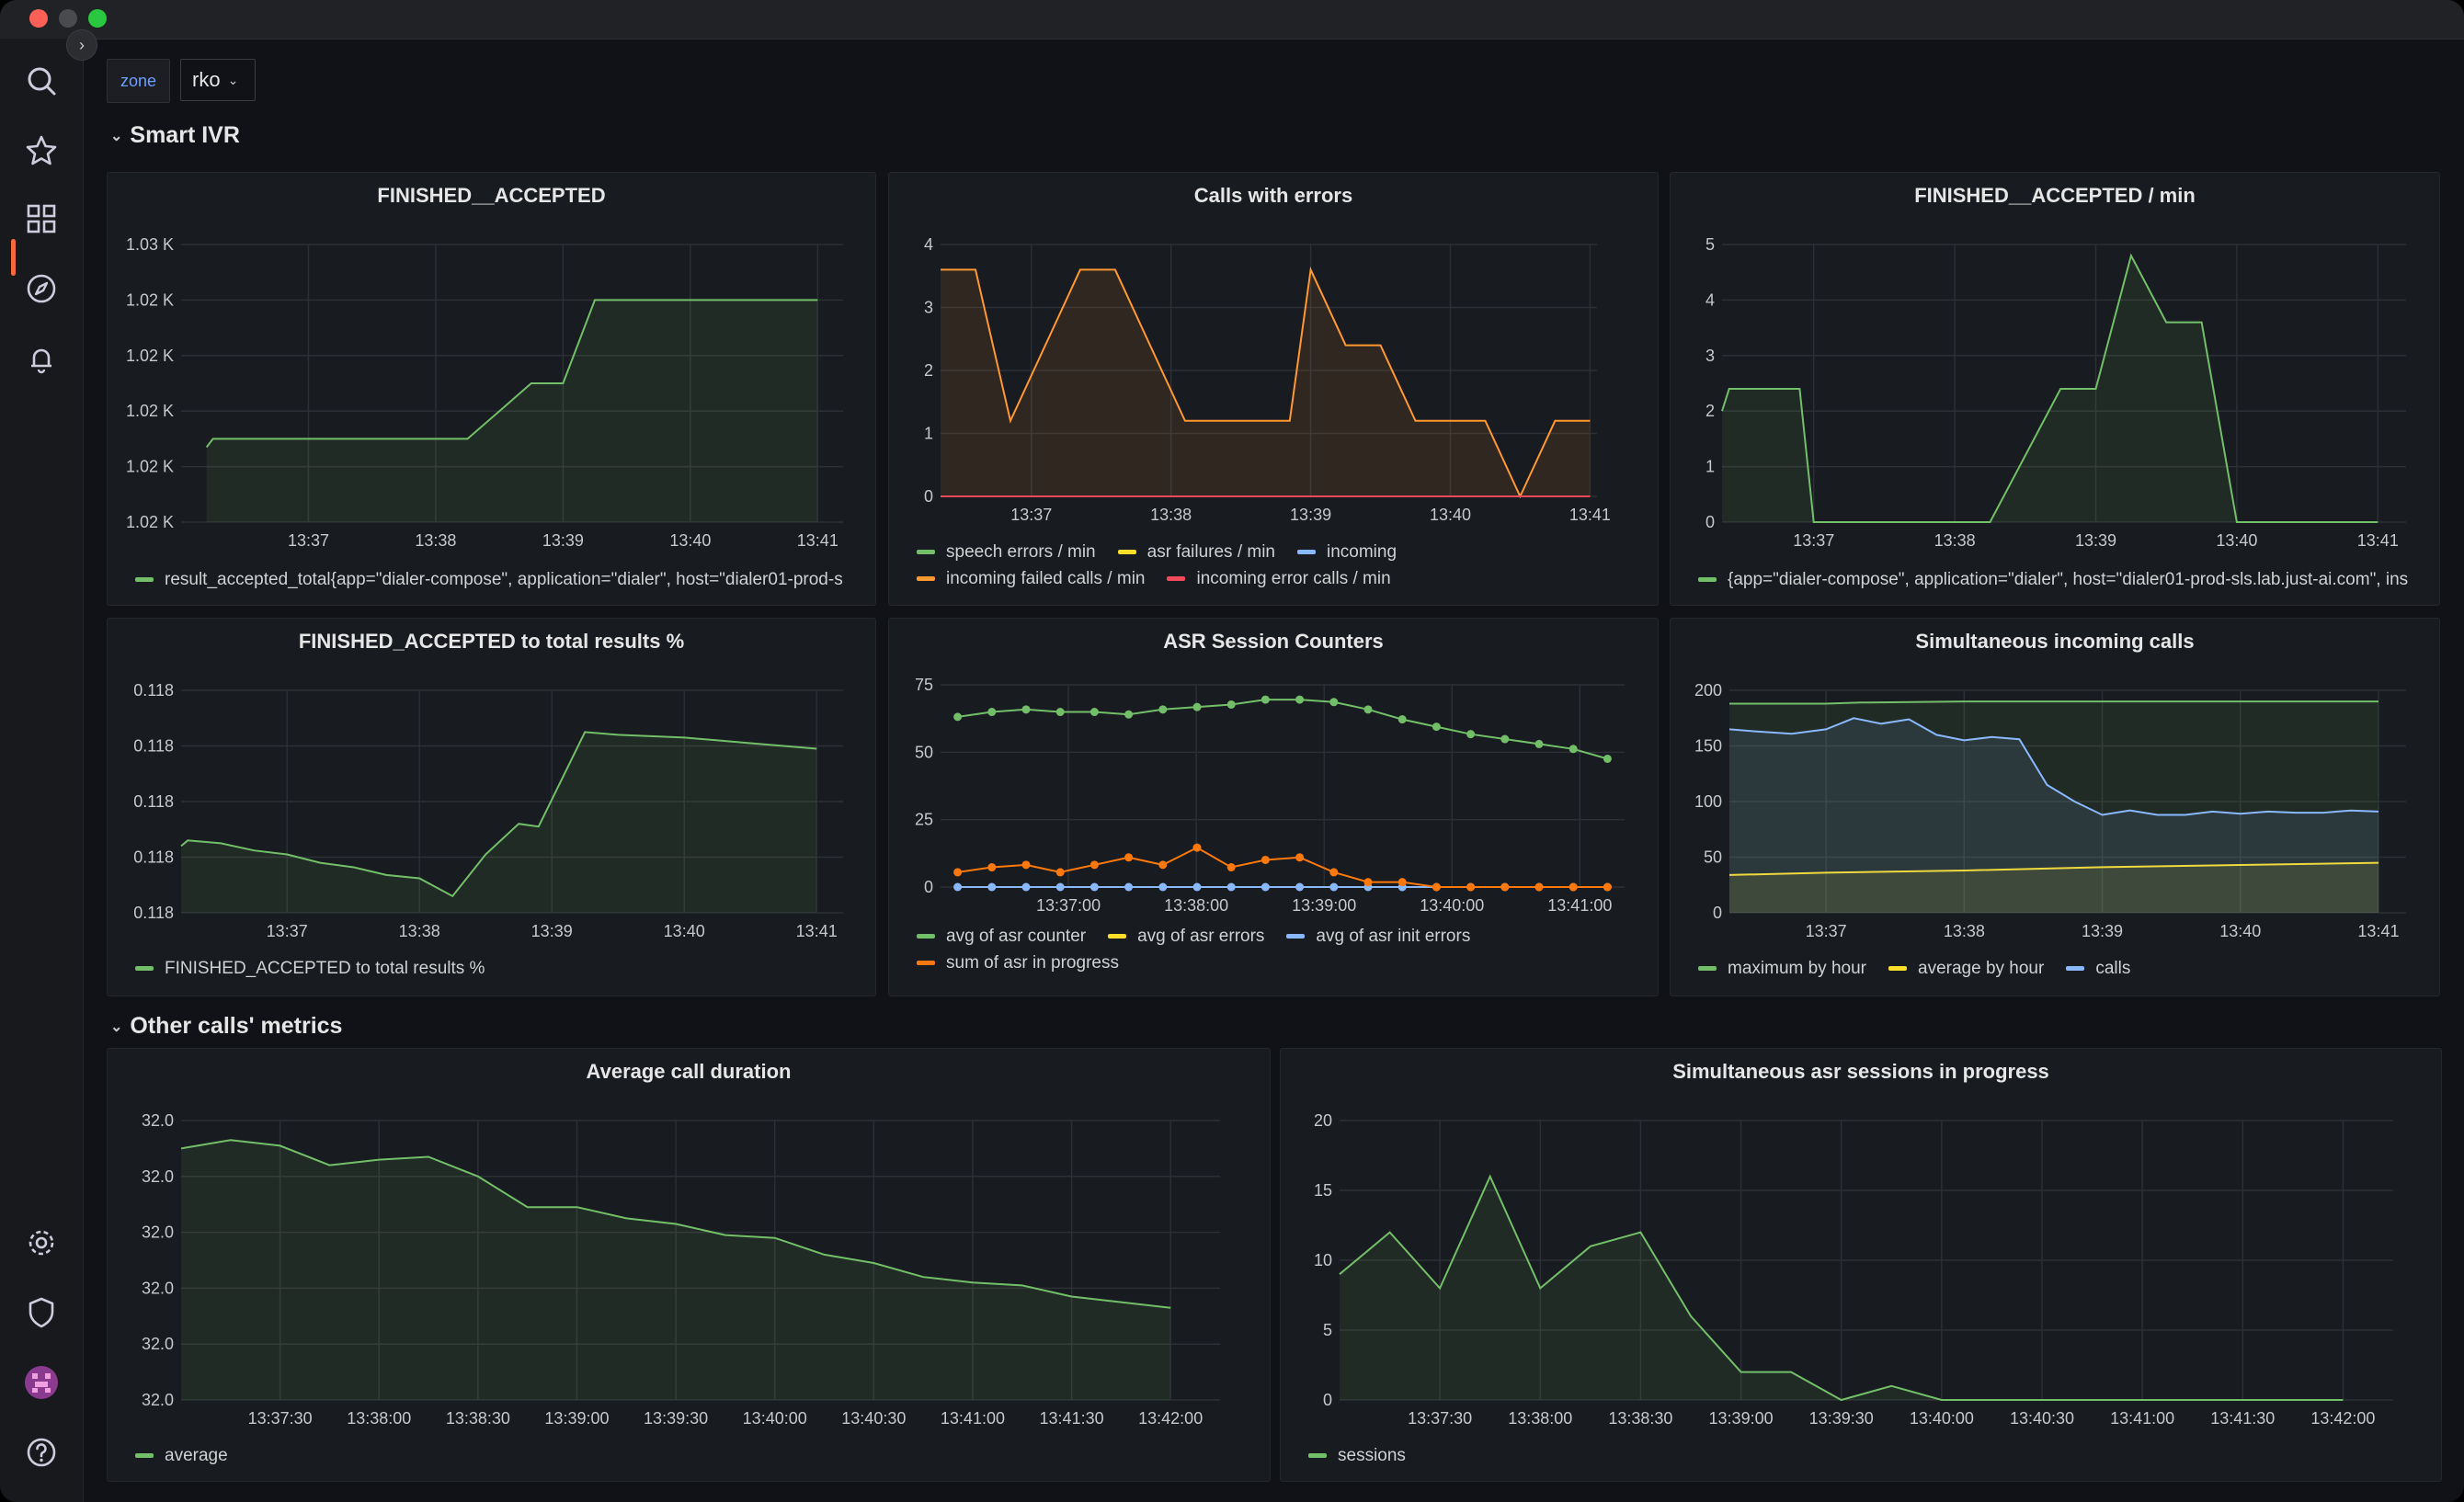 The height and width of the screenshot is (1502, 2464). I want to click on x-tick-label: 13:41:30, so click(2242, 1419).